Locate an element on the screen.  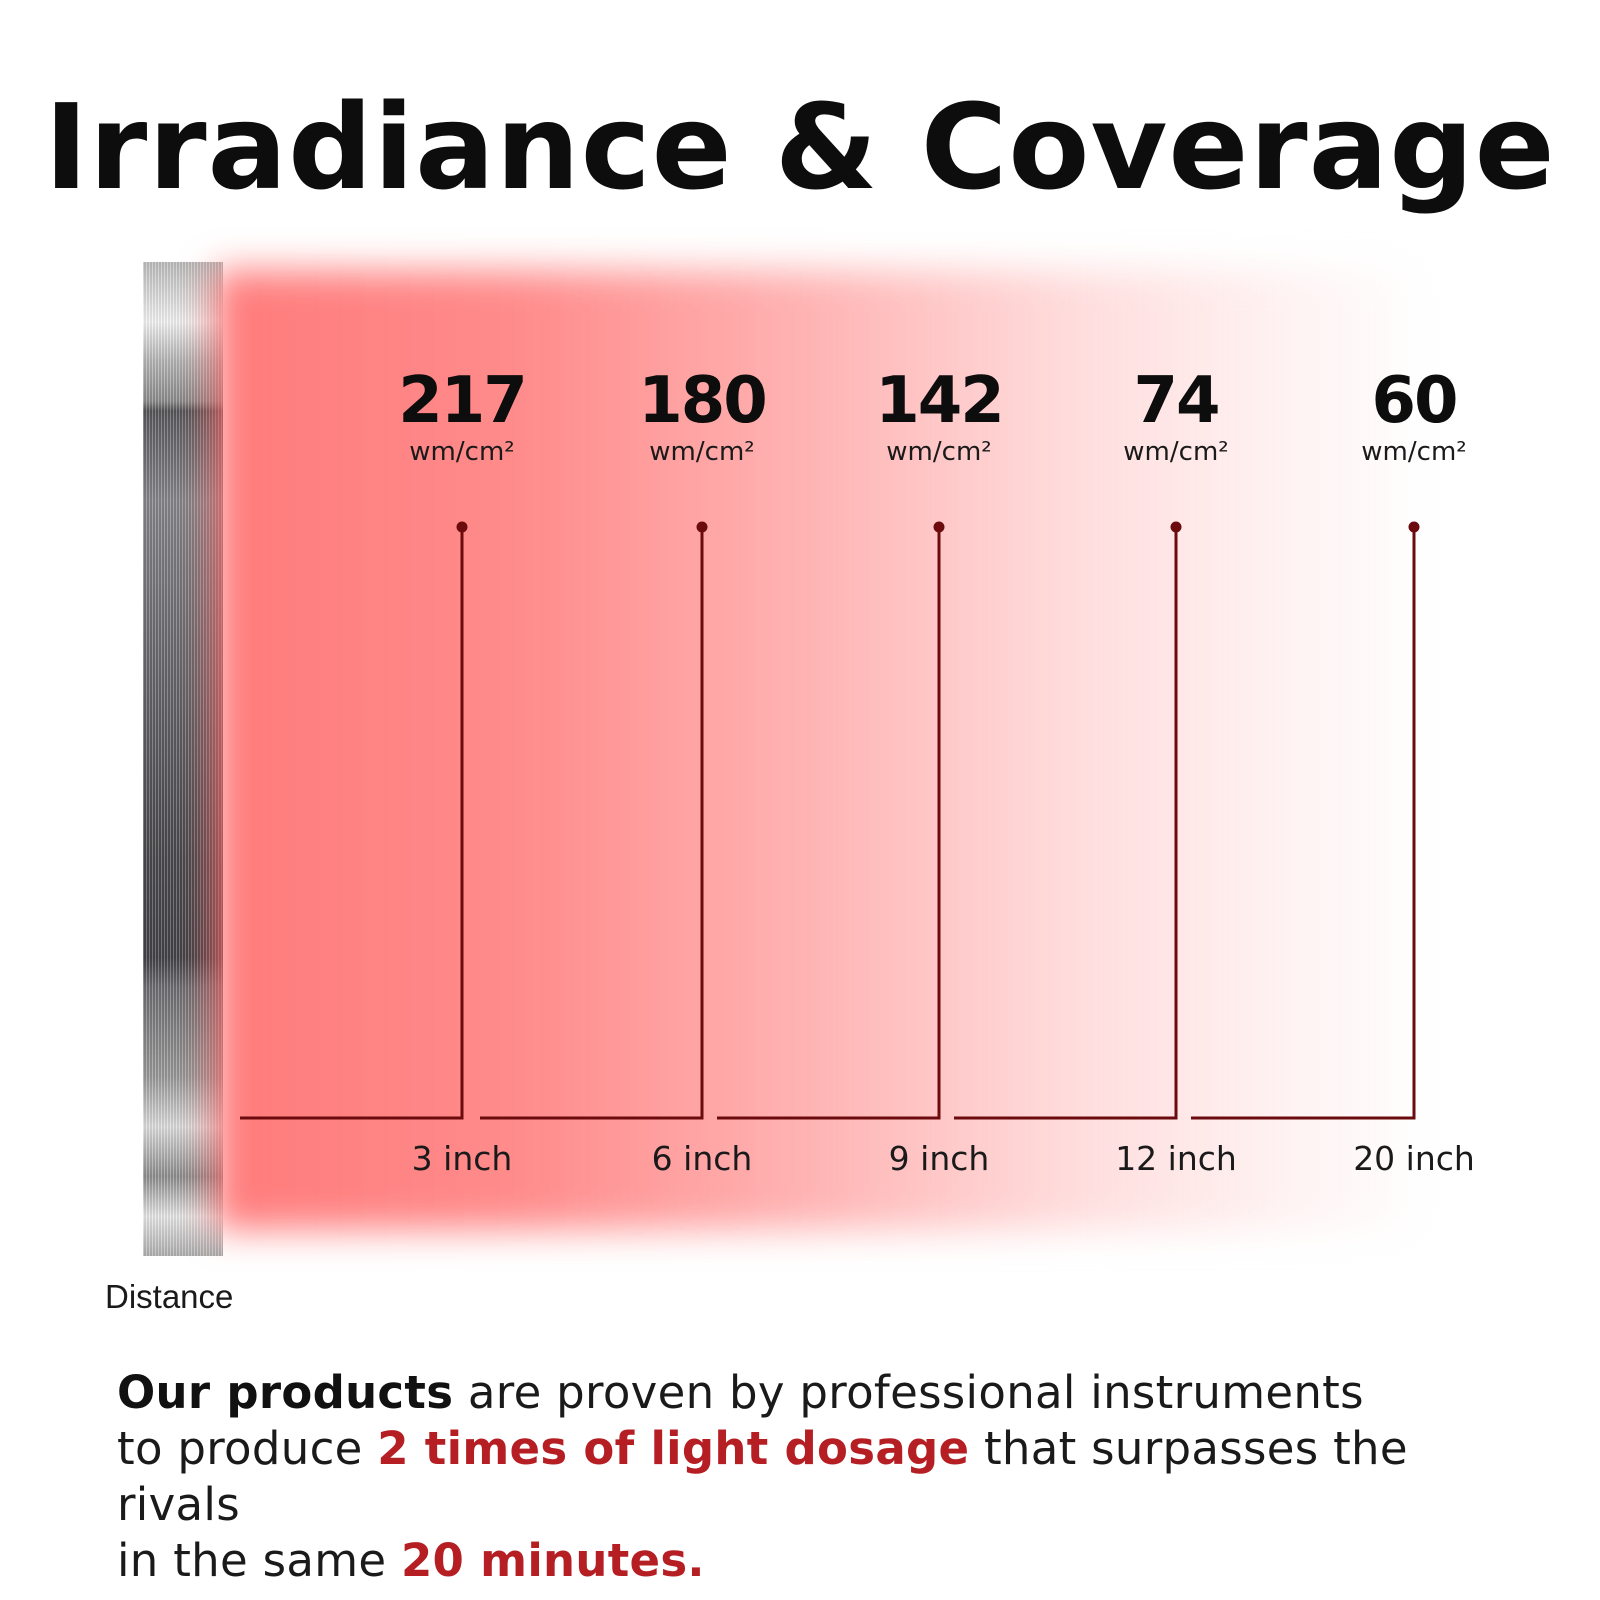
category-label: 6 inch is located at coordinates (702, 1158).